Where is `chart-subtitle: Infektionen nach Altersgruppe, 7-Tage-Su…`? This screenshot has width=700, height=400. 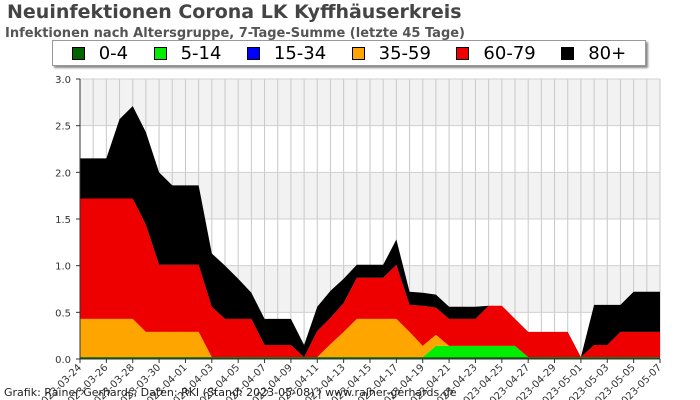
chart-subtitle: Infektionen nach Altersgruppe, 7-Tage-Su… is located at coordinates (235, 33).